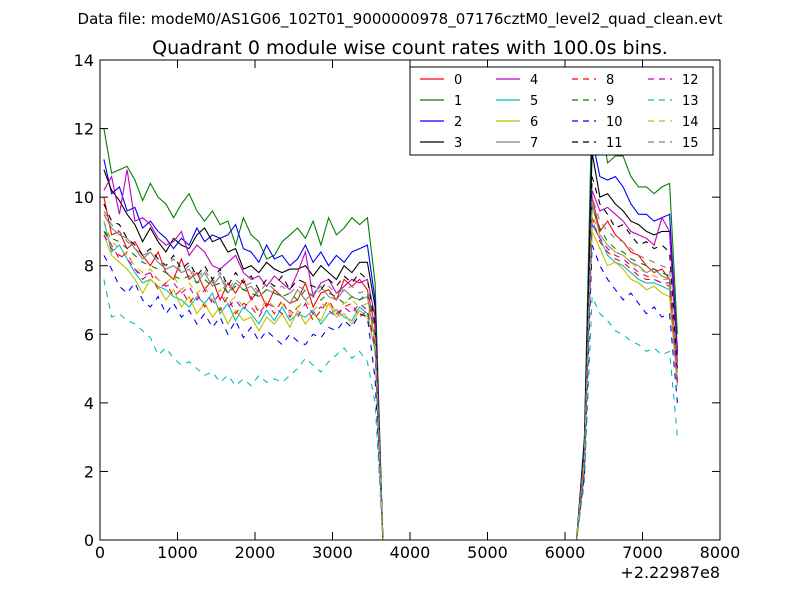 This screenshot has width=800, height=600. I want to click on x-tick-label: 4000, so click(410, 552).